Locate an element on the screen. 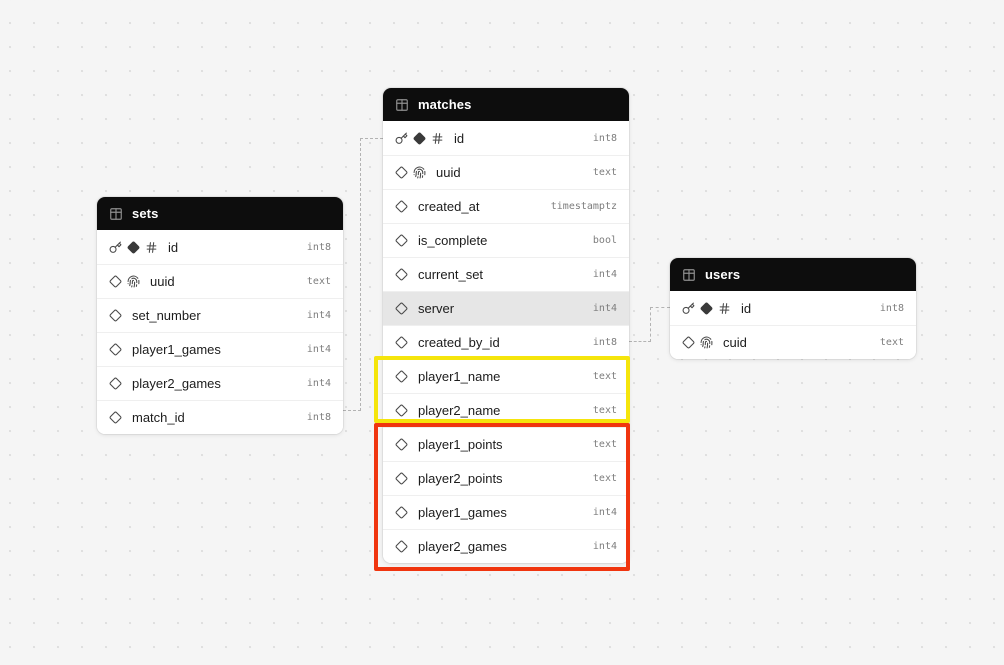 This screenshot has width=1004, height=665. column-row-created_at: created_at timestamptz is located at coordinates (506, 206).